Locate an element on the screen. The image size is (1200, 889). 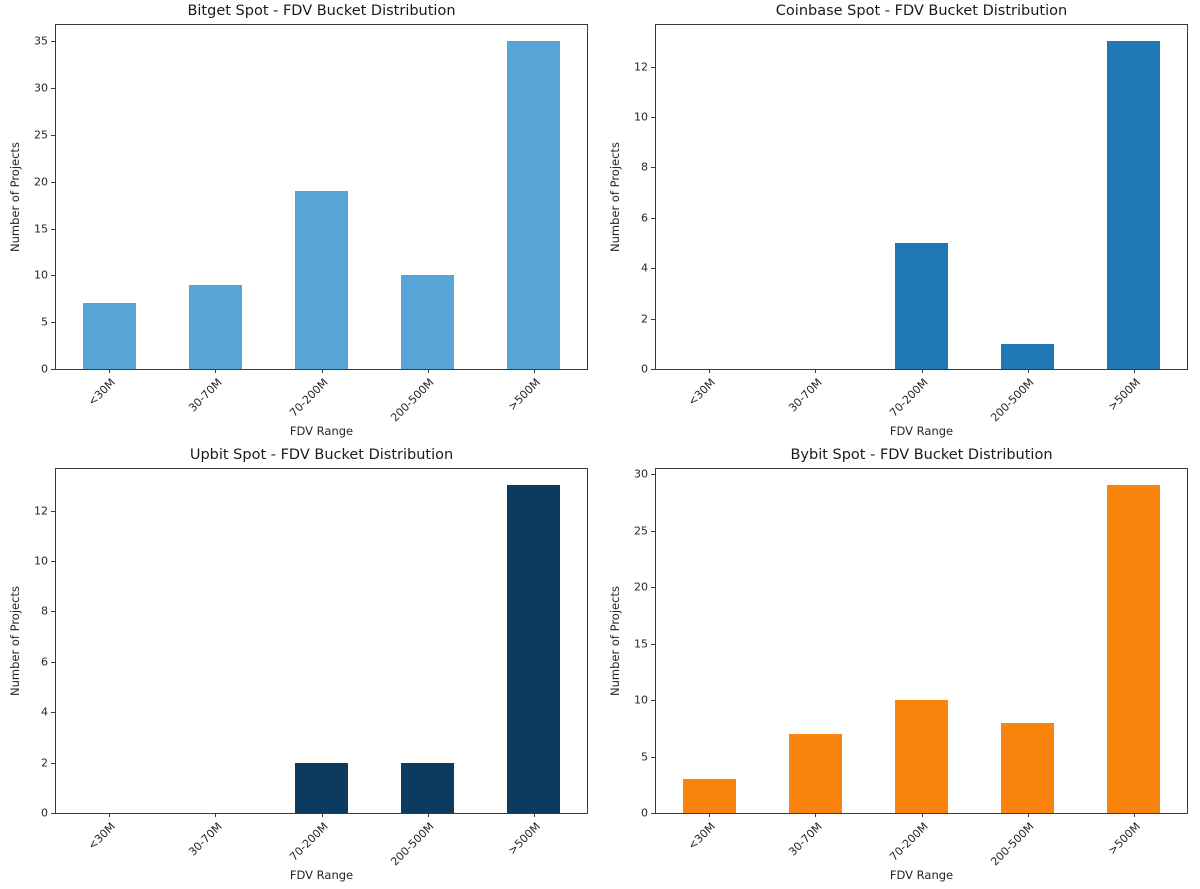
y-tick-label: 30 is located at coordinates (641, 474).